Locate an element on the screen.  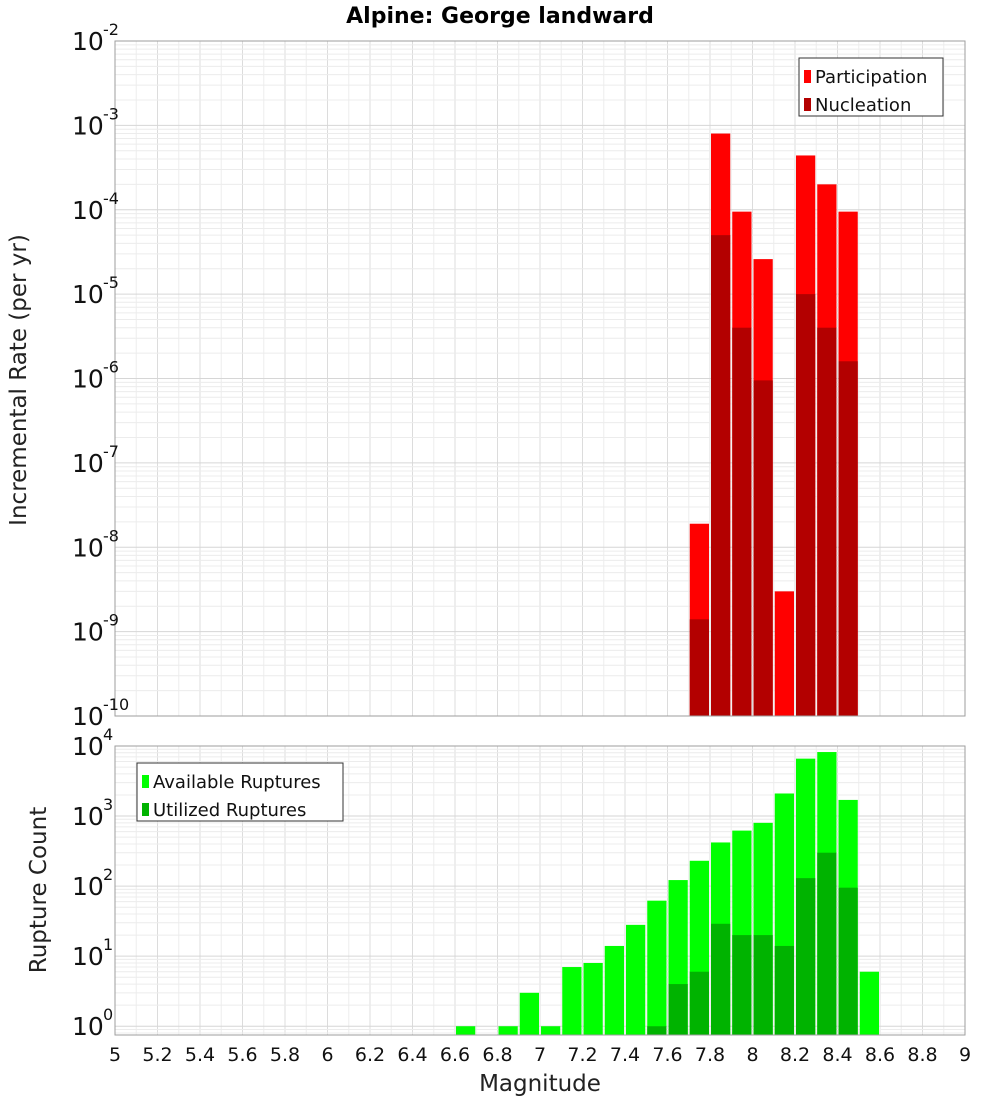
x-tick-label: 6 is located at coordinates (327, 1055).